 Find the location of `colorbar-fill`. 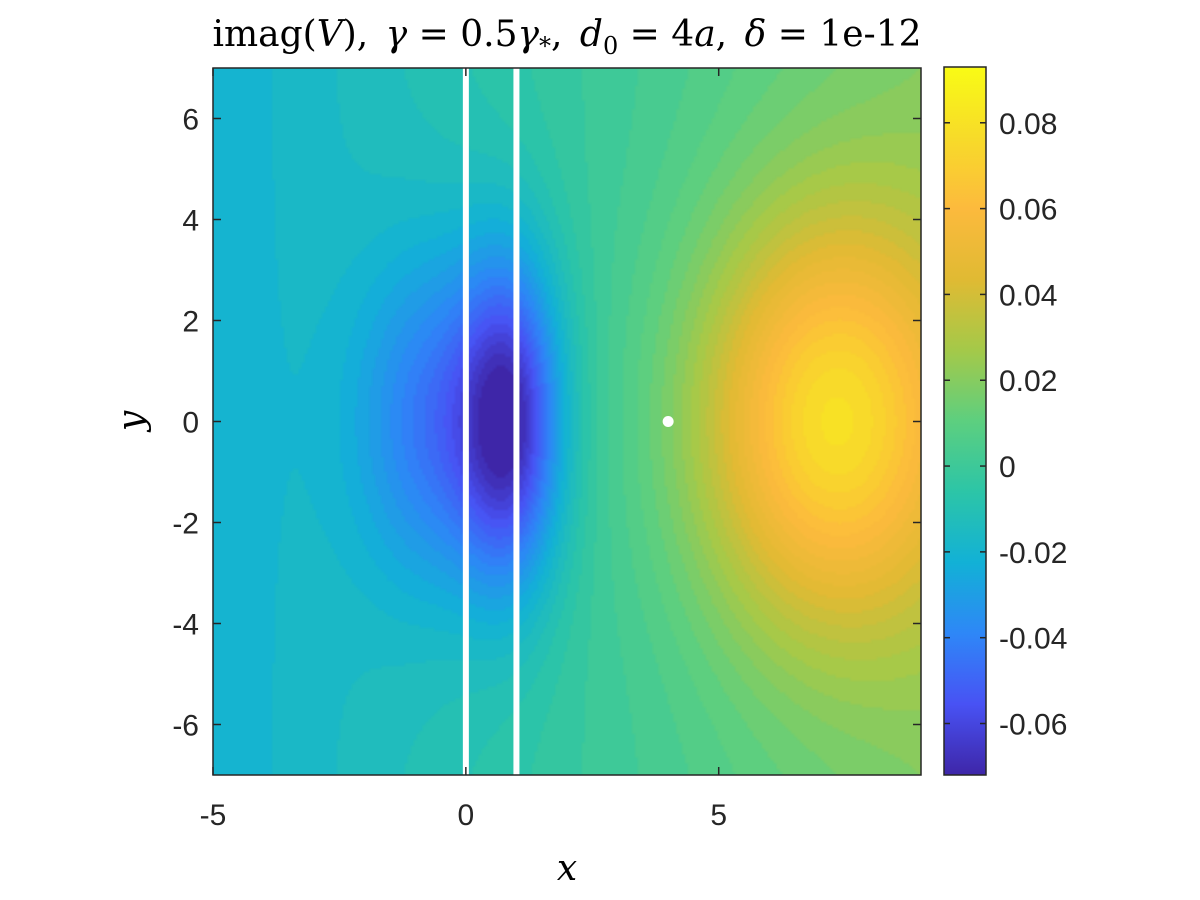

colorbar-fill is located at coordinates (965, 421).